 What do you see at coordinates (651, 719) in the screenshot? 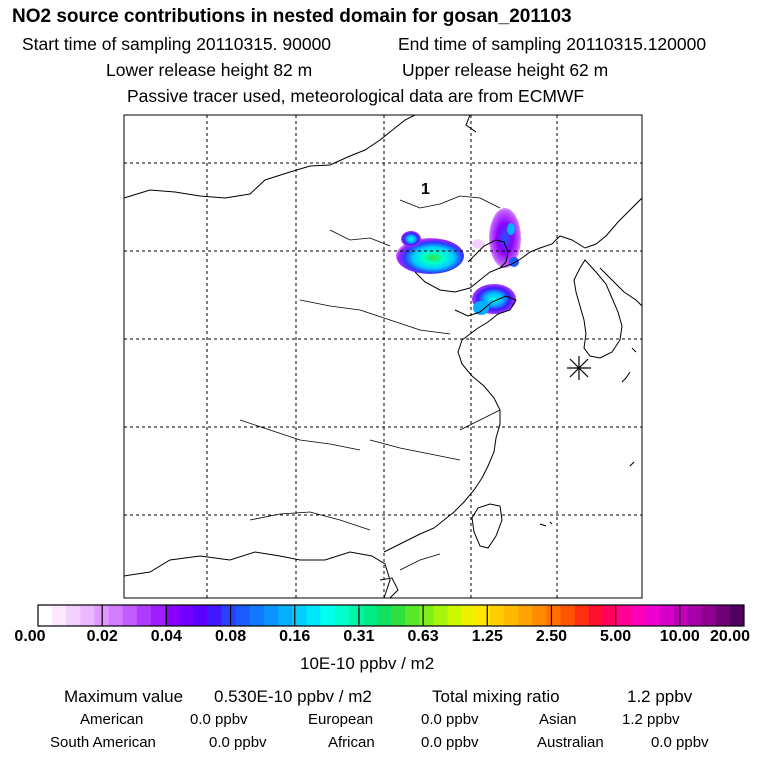
I see `region-value-asian: 1.2 ppbv` at bounding box center [651, 719].